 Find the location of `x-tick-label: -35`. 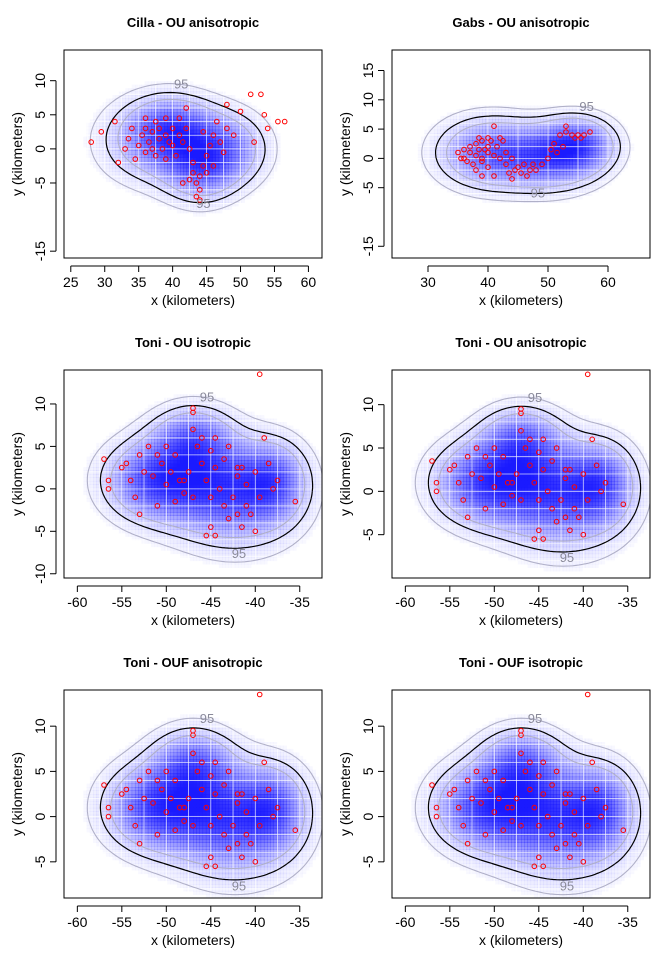

x-tick-label: -35 is located at coordinates (628, 602).